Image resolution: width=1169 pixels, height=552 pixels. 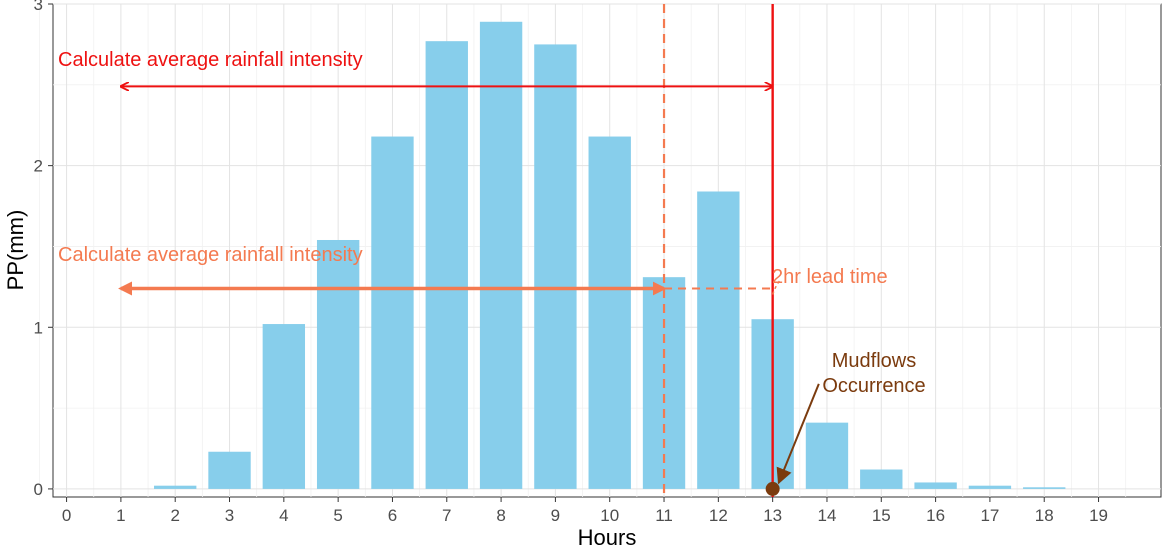 I want to click on x-tick-label: 19, so click(x=1098, y=515).